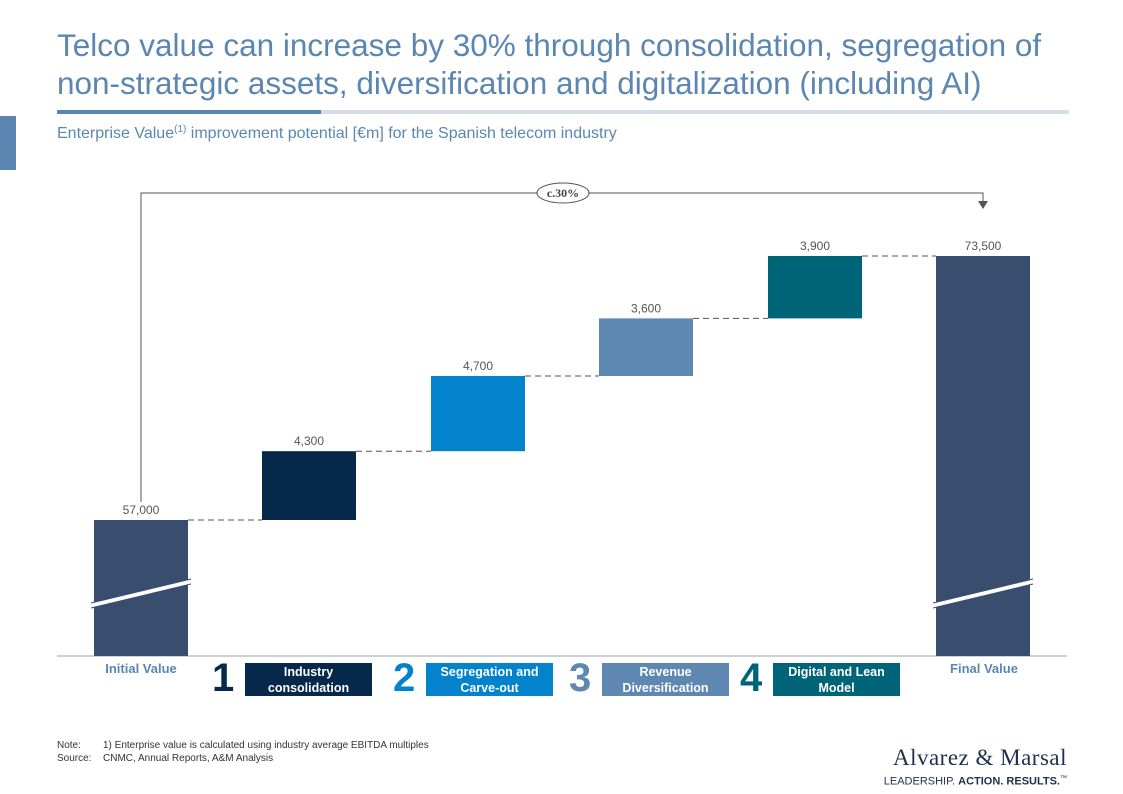 Image resolution: width=1123 pixels, height=794 pixels. I want to click on growth-annotation-label: c.30%, so click(563, 193).